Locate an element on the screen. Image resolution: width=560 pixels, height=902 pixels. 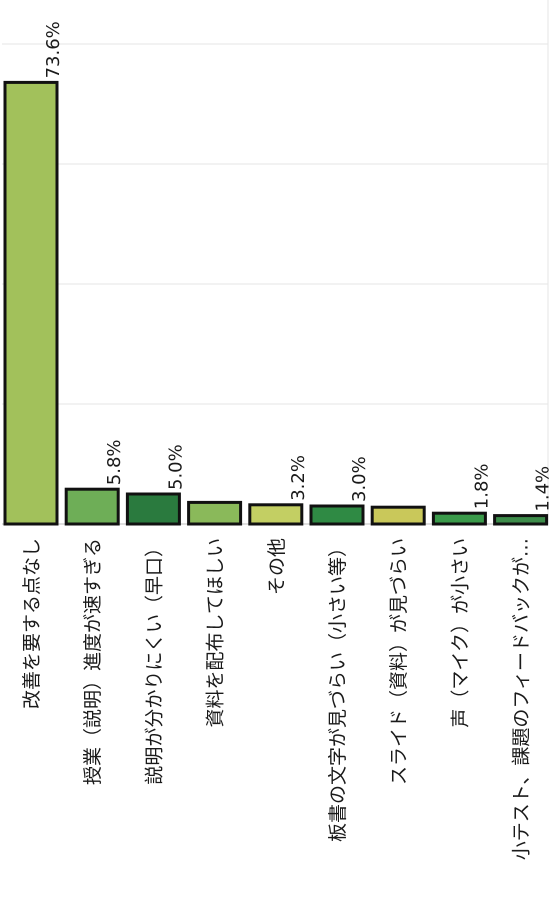
value-label: 3.2% is located at coordinates (298, 478).